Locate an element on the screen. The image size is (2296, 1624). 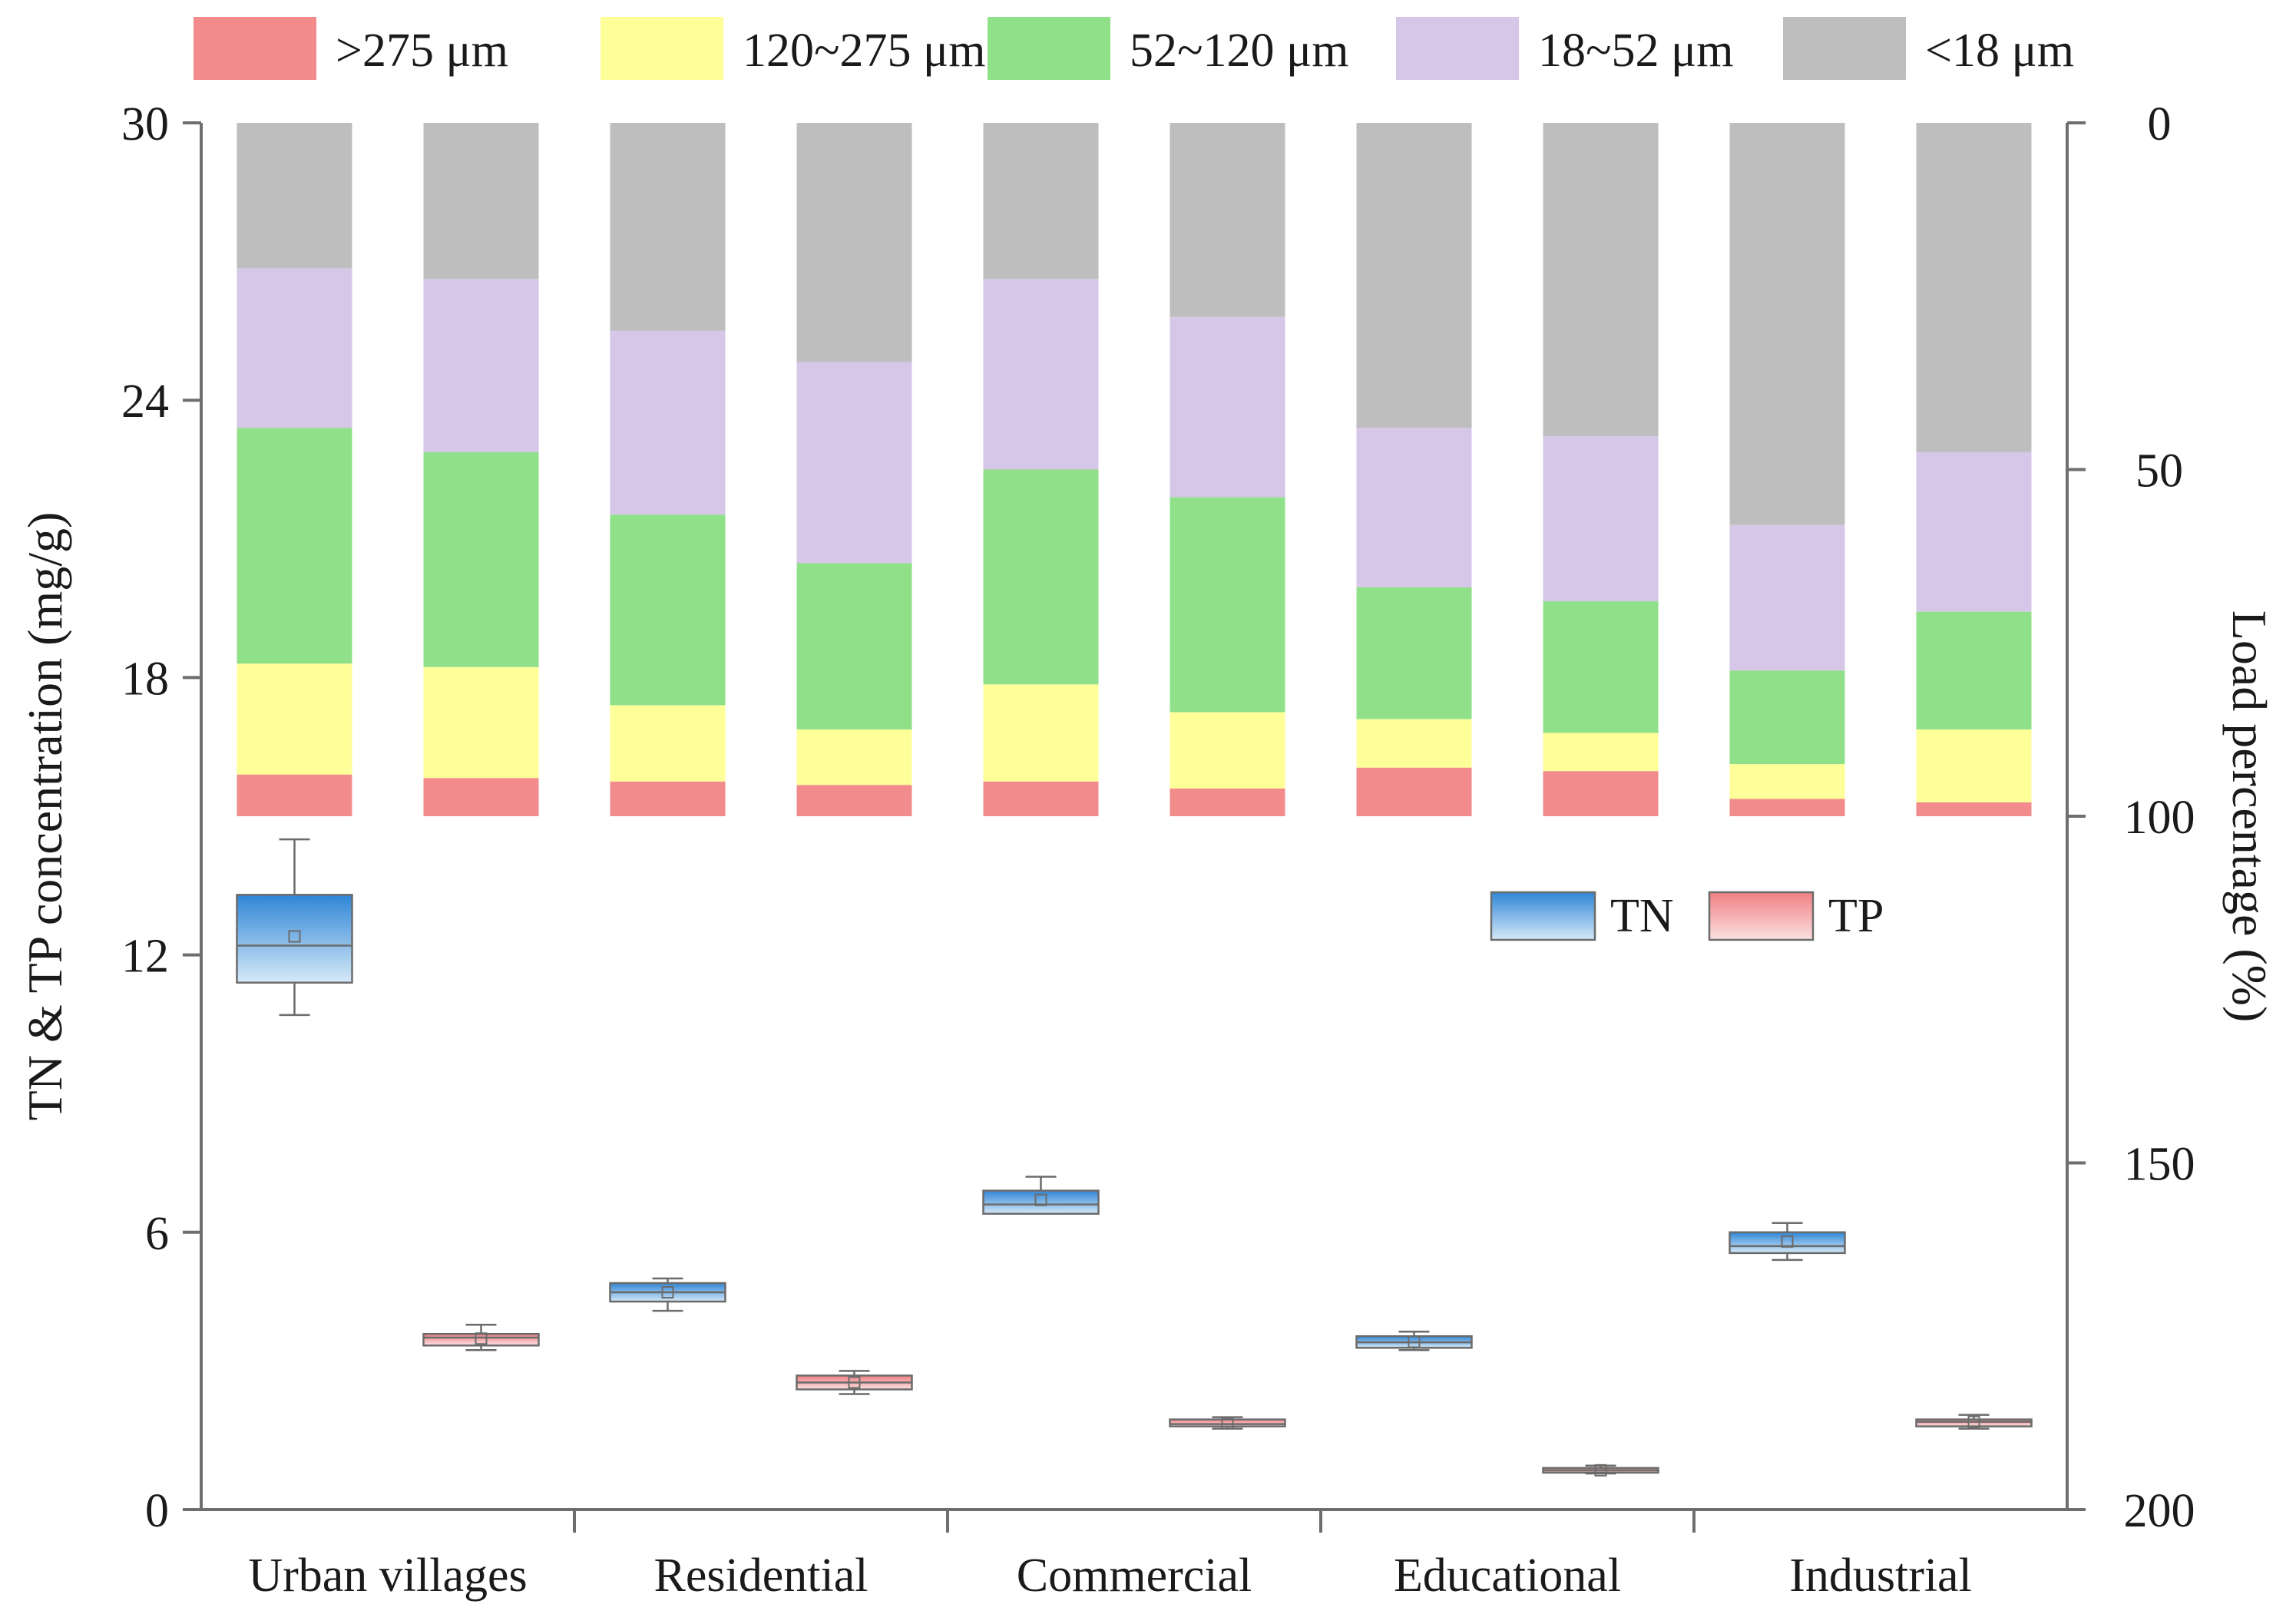
right-axis-title: Load percentage (%) is located at coordinates (2249, 817).